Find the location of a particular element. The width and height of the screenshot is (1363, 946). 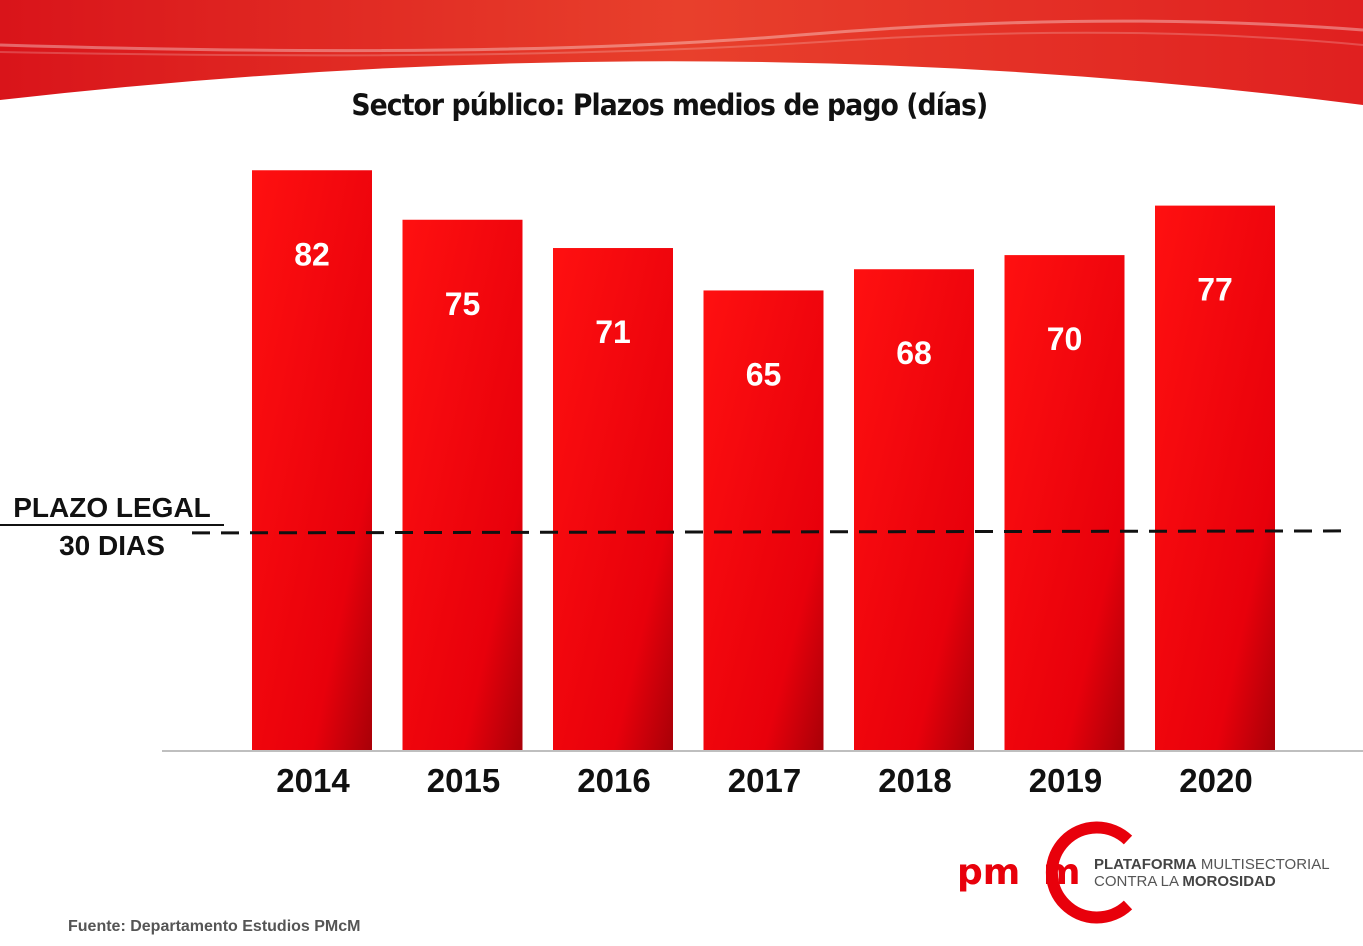

bar-2014 is located at coordinates (312, 460).